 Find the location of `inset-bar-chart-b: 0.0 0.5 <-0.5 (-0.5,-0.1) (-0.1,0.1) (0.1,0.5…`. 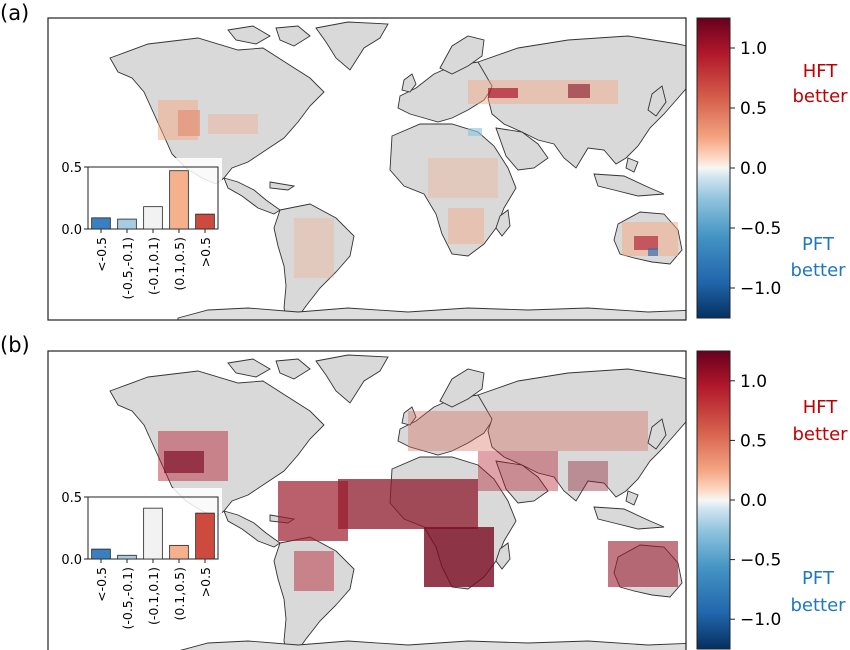

inset-bar-chart-b: 0.0 0.5 <-0.5 (-0.5,-0.1) (-0.1,0.1) (0.1,0.5… is located at coordinates (141, 559).